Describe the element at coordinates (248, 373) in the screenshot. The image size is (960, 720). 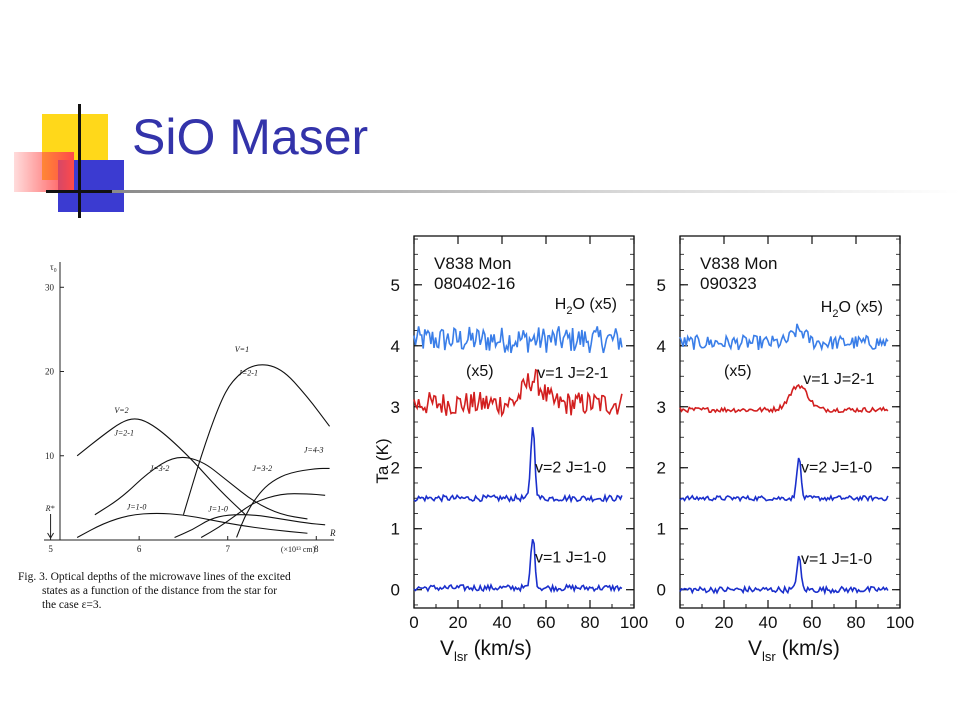
I see `curve-label-2: J=2-1` at that location.